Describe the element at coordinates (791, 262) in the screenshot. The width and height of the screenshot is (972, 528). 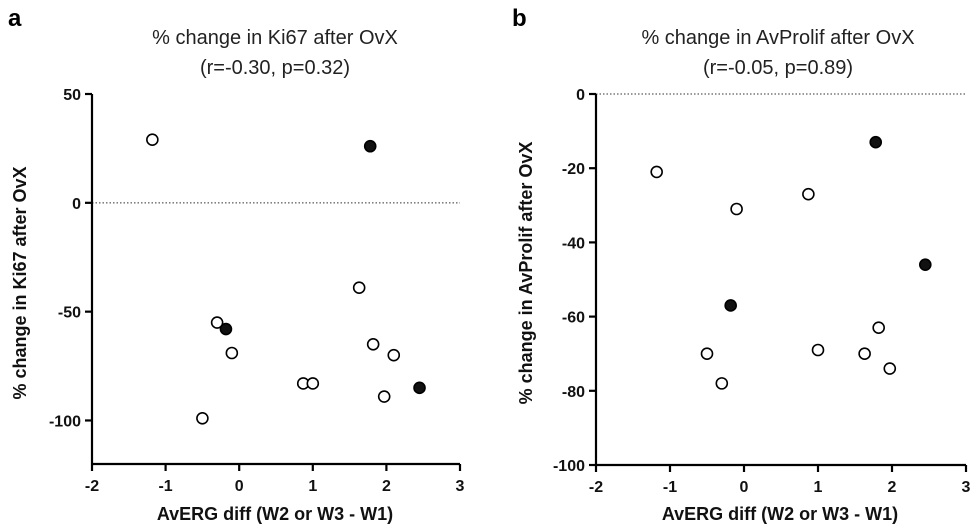
I see `panel-b-points` at that location.